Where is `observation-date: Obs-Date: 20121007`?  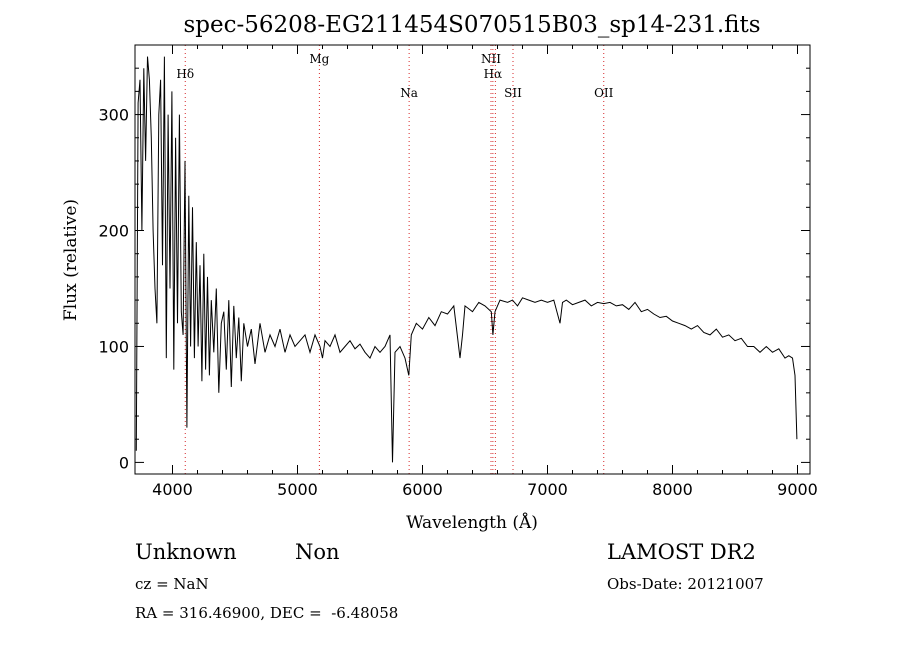
observation-date: Obs-Date: 20121007 is located at coordinates (685, 584).